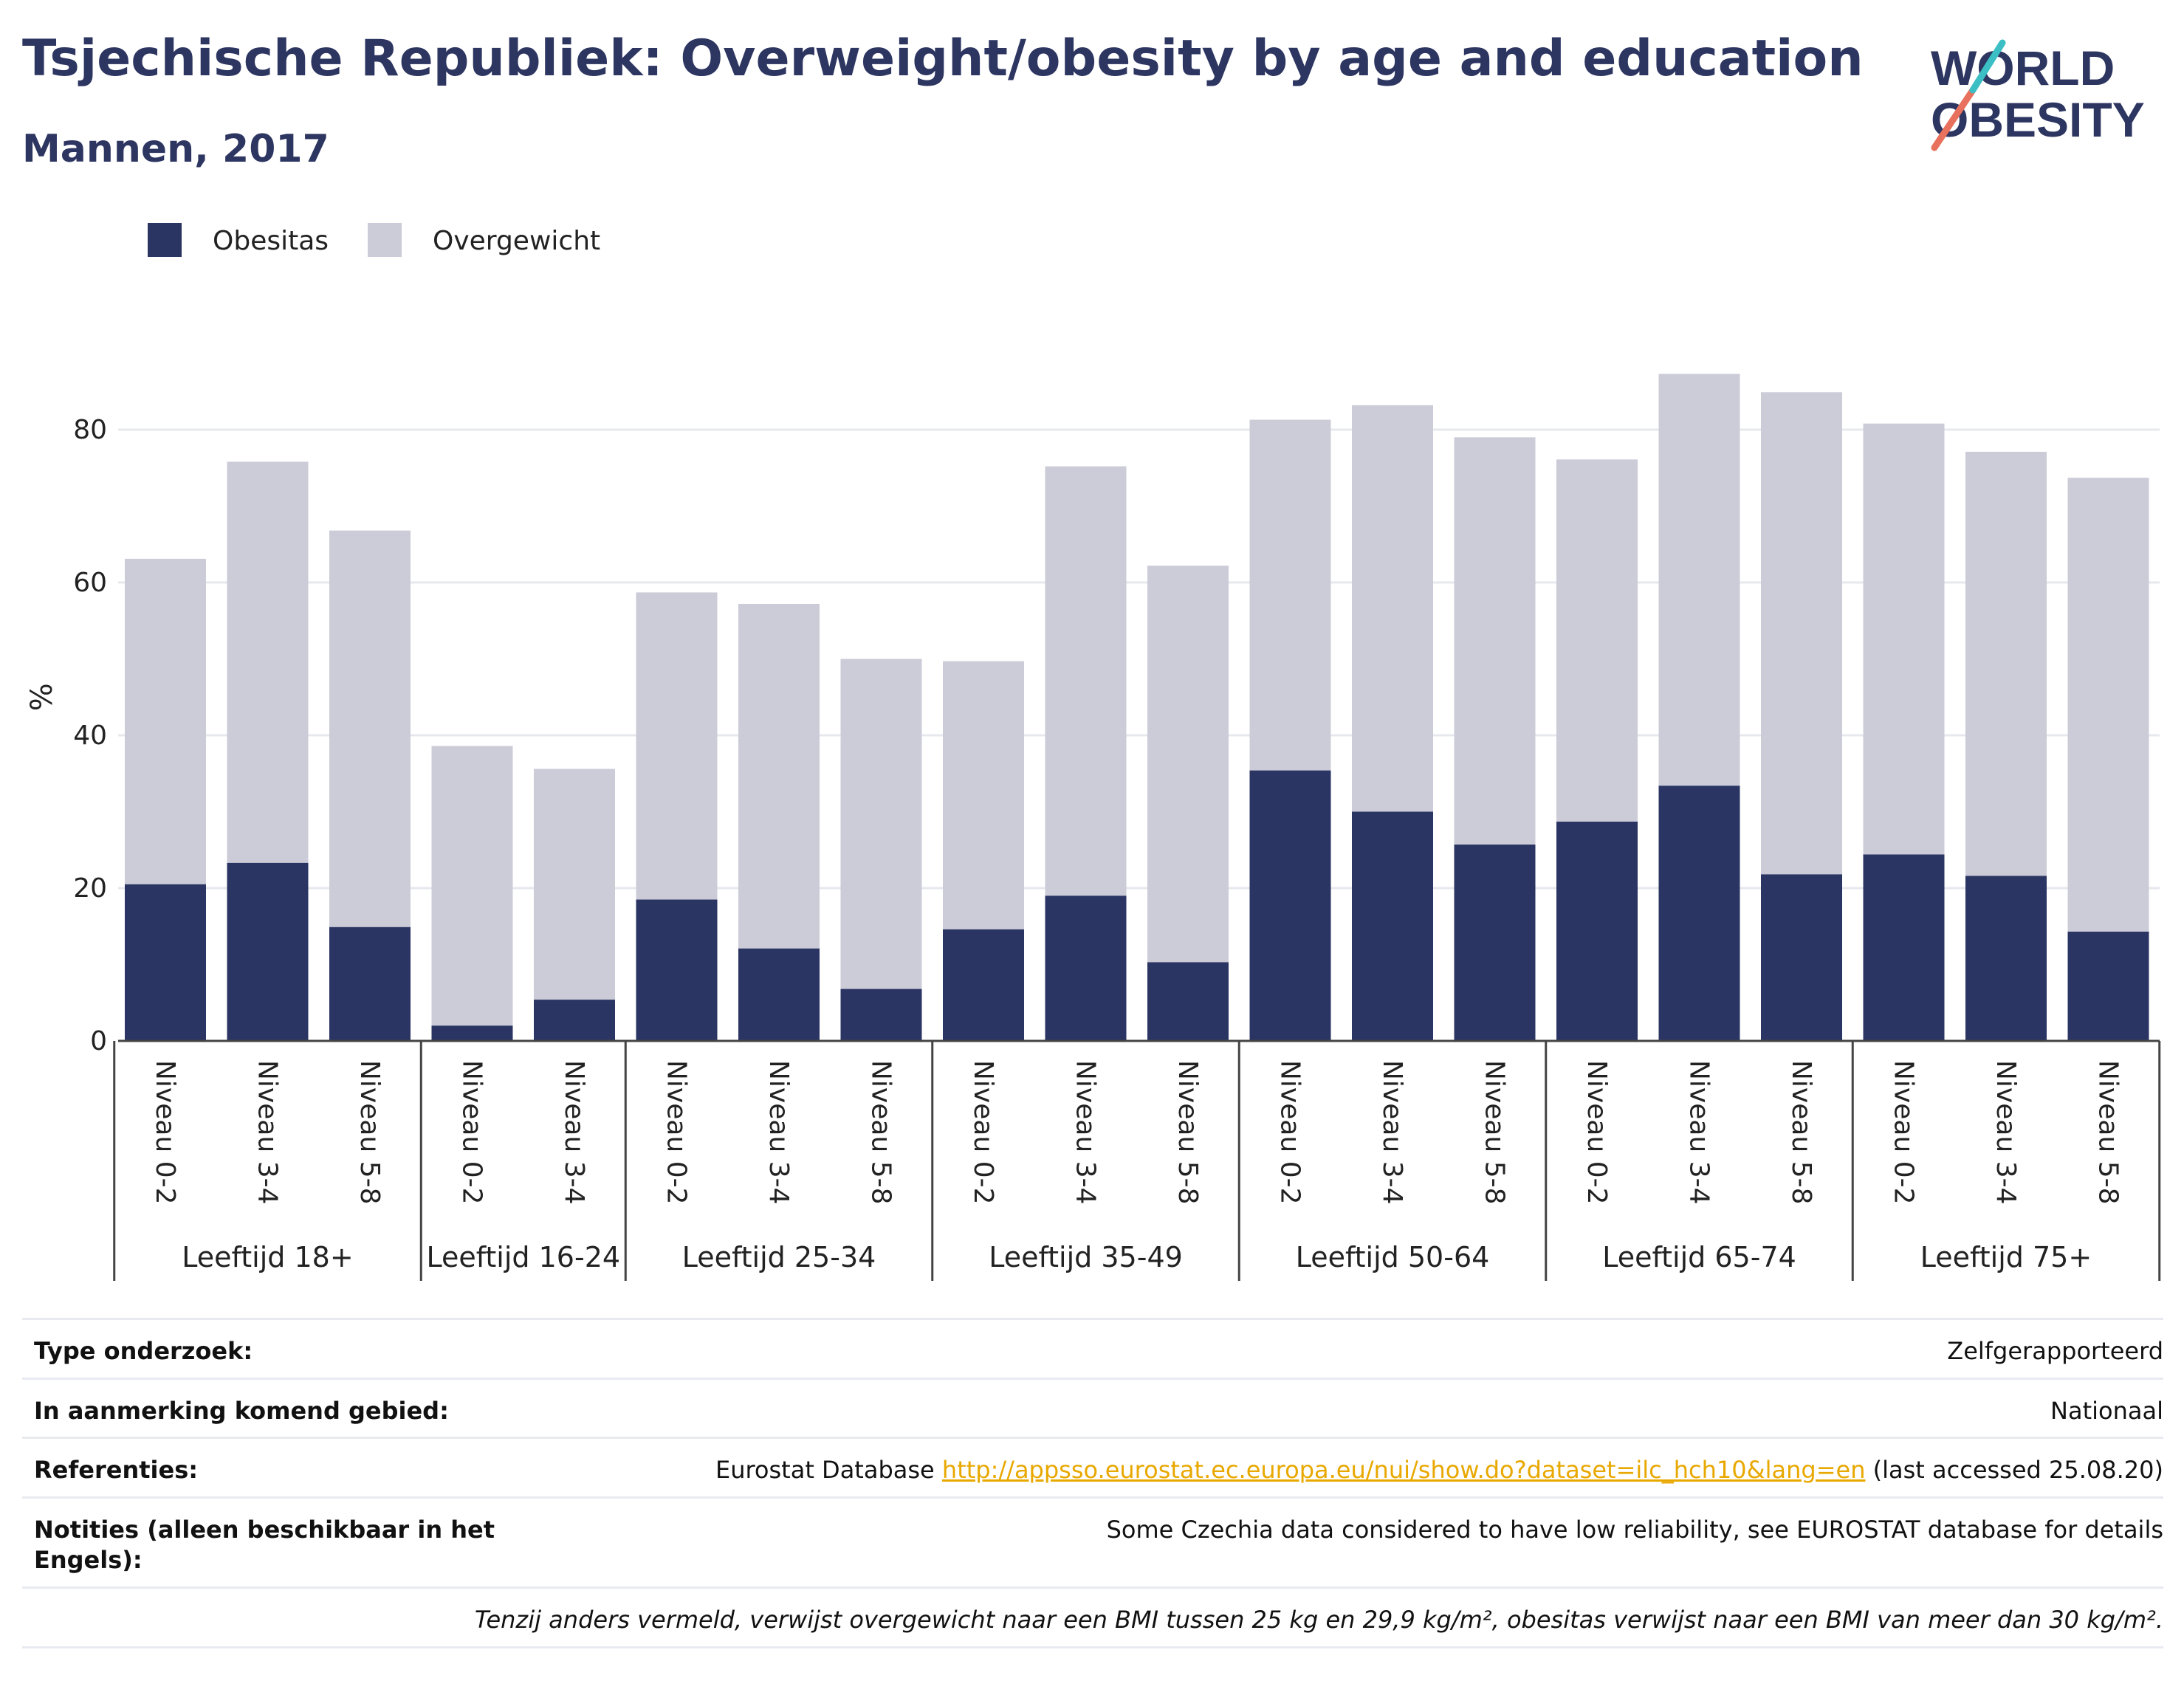  Describe the element at coordinates (779, 1257) in the screenshot. I see `group-label: Leeftijd 25-34` at that location.